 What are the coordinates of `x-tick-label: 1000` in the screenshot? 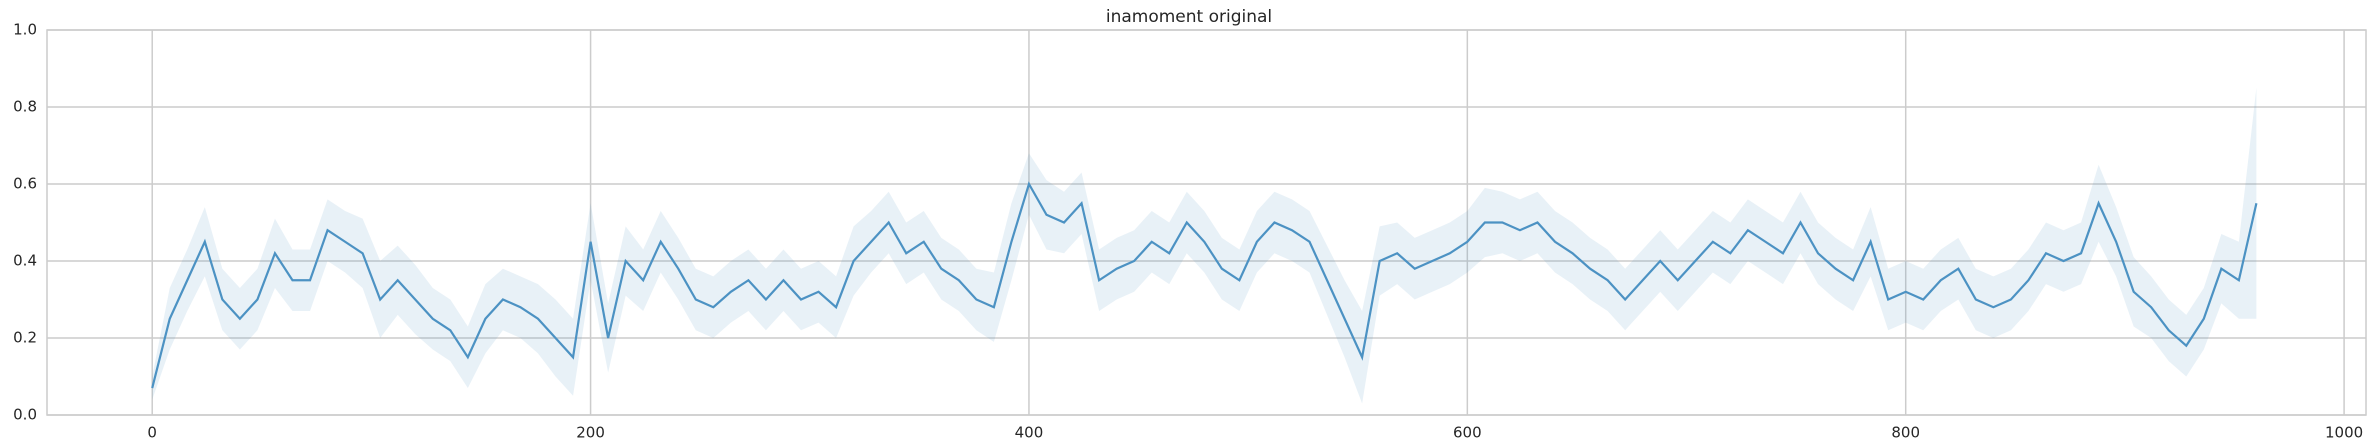 It's located at (2344, 433).